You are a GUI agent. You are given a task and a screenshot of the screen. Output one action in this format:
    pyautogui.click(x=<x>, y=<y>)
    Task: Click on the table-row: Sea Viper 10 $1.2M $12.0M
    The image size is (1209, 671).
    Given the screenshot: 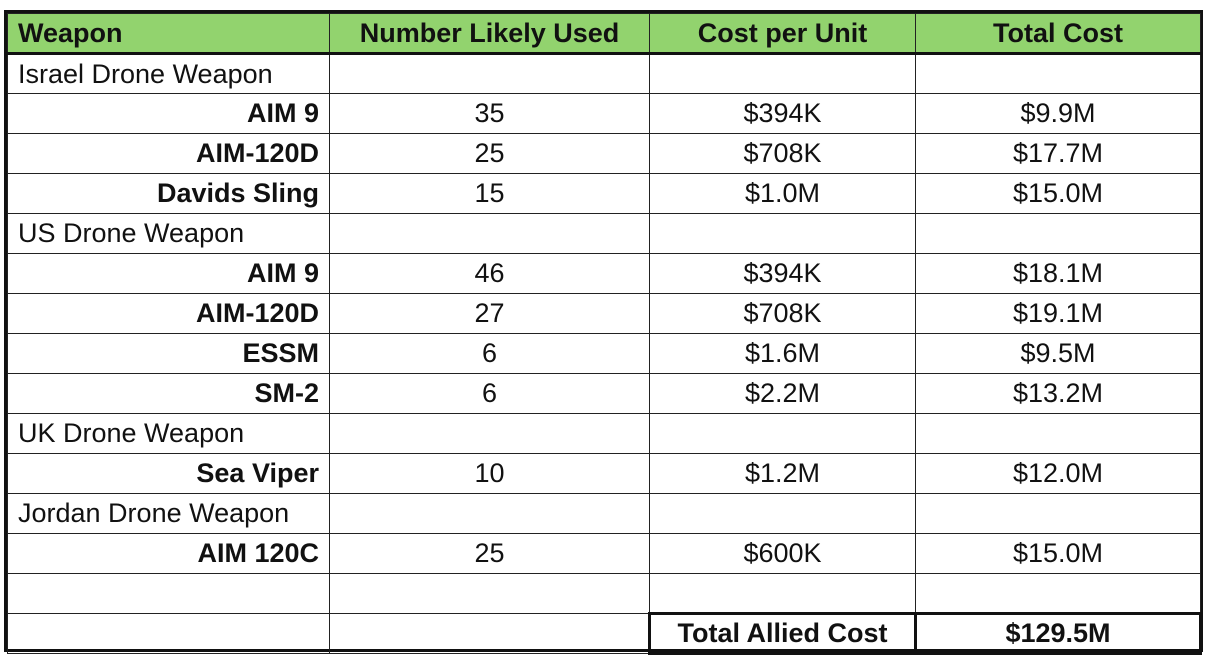 What is the action you would take?
    pyautogui.click(x=604, y=473)
    